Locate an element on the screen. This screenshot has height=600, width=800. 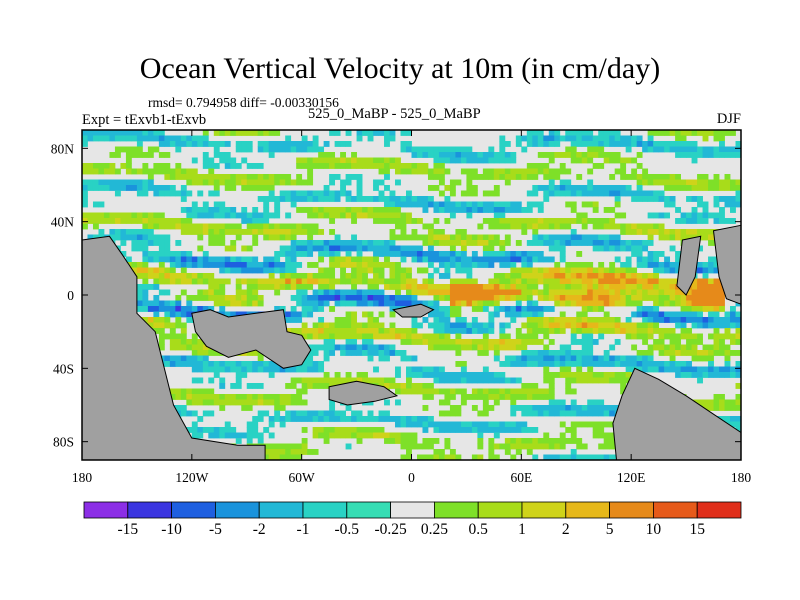
colorbar-box is located at coordinates (587, 510).